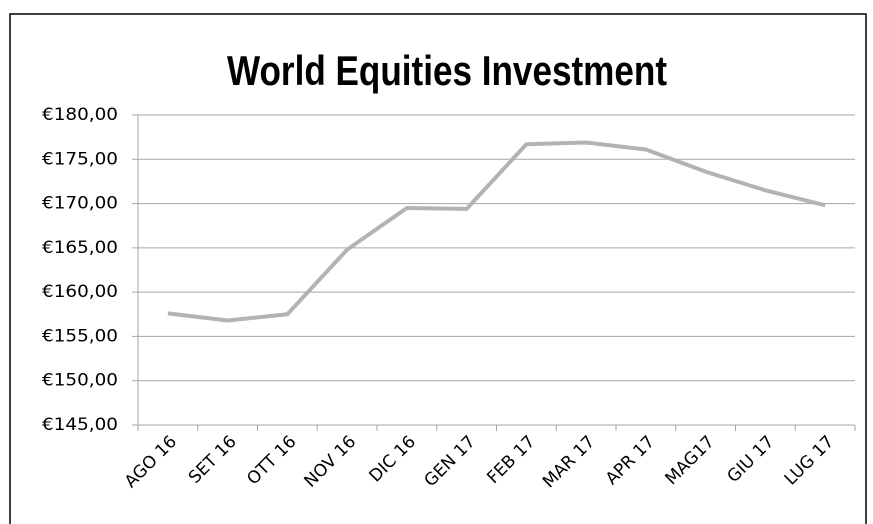  I want to click on chart-title: World Equities Investment, so click(447, 70).